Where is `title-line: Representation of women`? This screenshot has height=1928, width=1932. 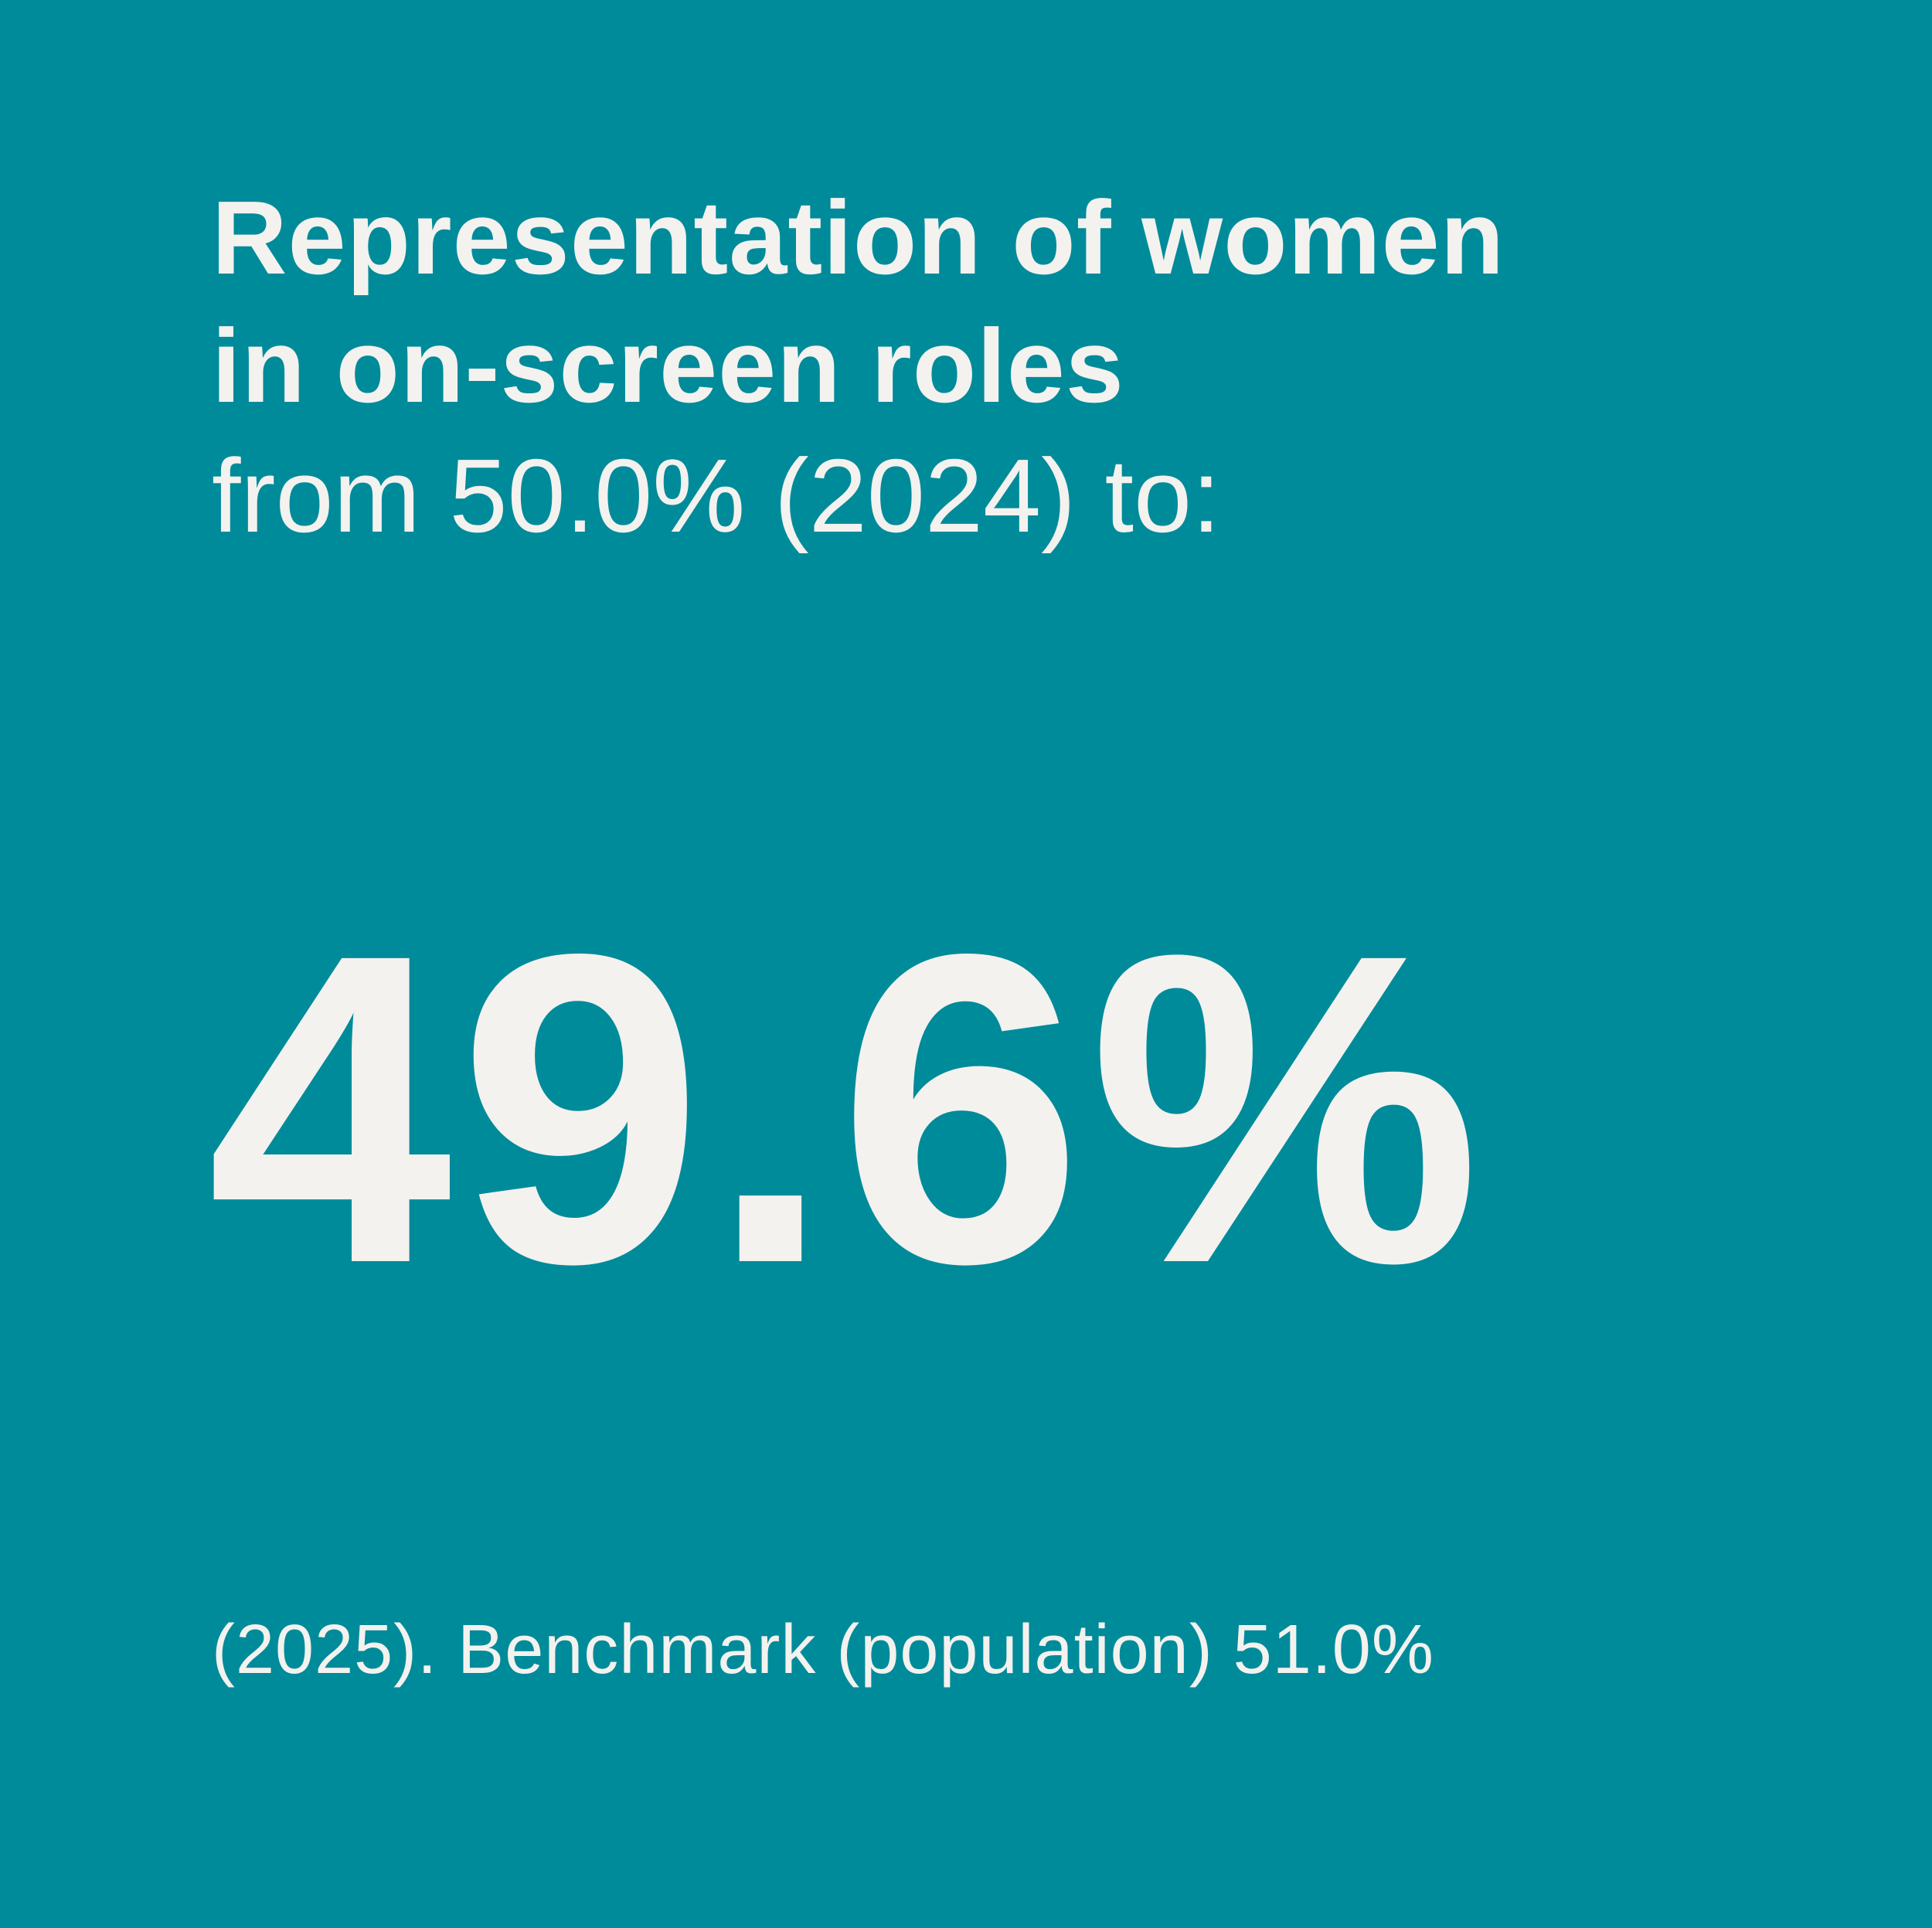
title-line: Representation of women is located at coordinates (858, 237).